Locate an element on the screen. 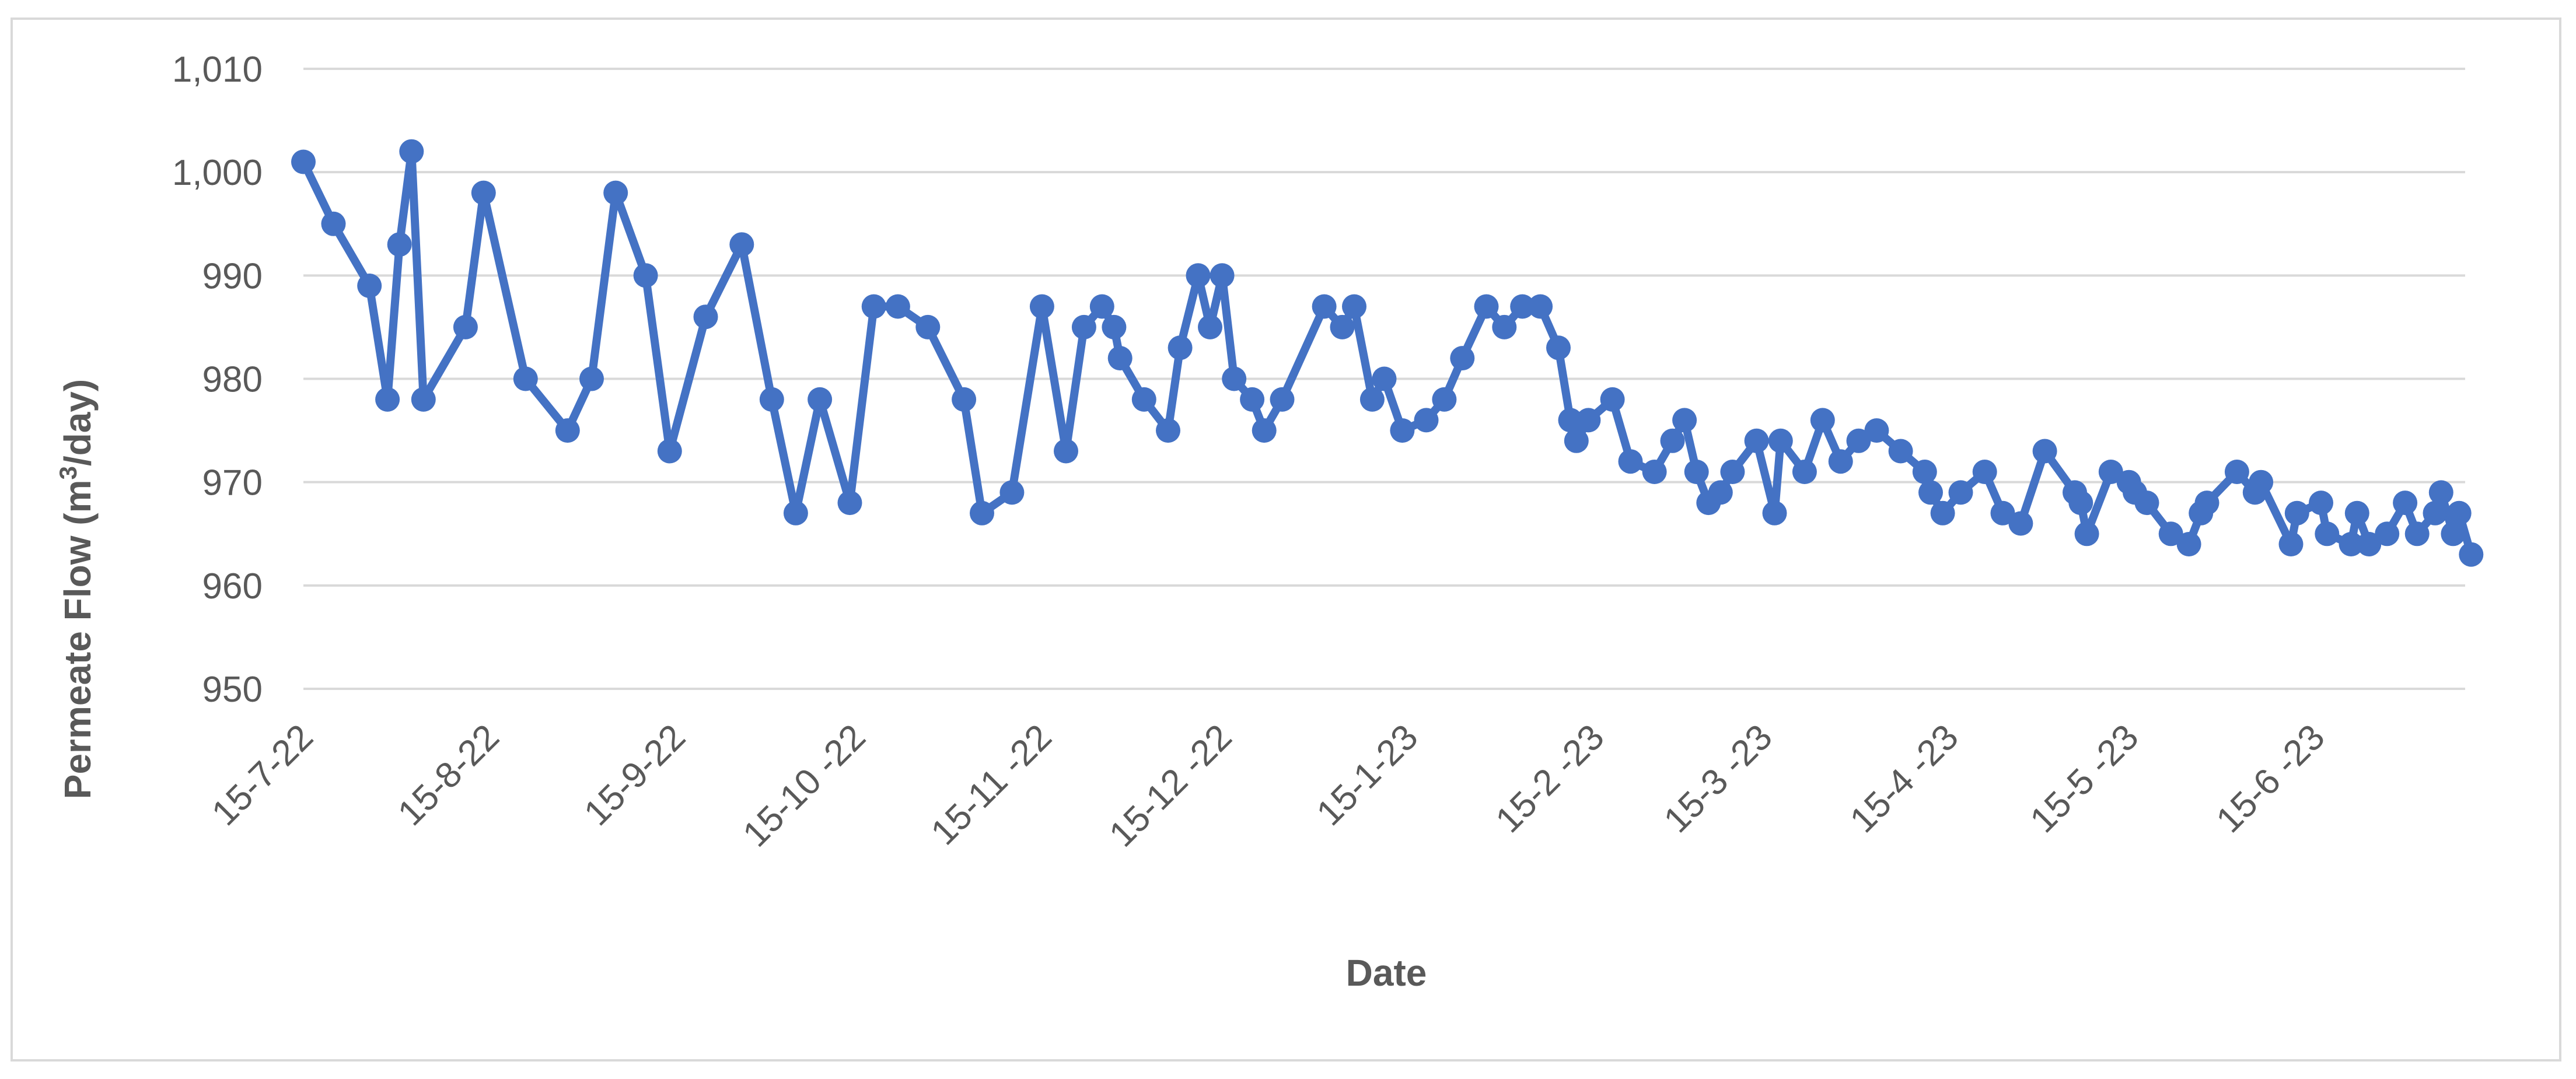  y-tick-label: 1,010 is located at coordinates (217, 70).